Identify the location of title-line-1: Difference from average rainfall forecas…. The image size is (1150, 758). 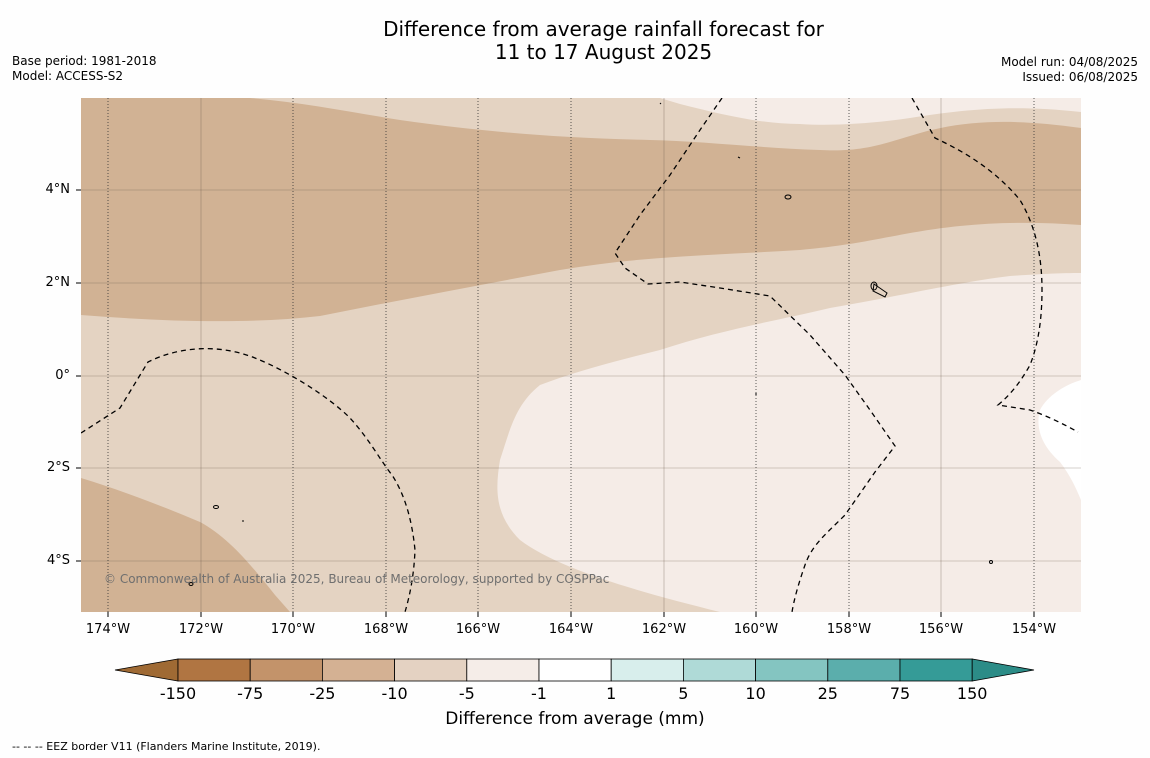
(603, 29).